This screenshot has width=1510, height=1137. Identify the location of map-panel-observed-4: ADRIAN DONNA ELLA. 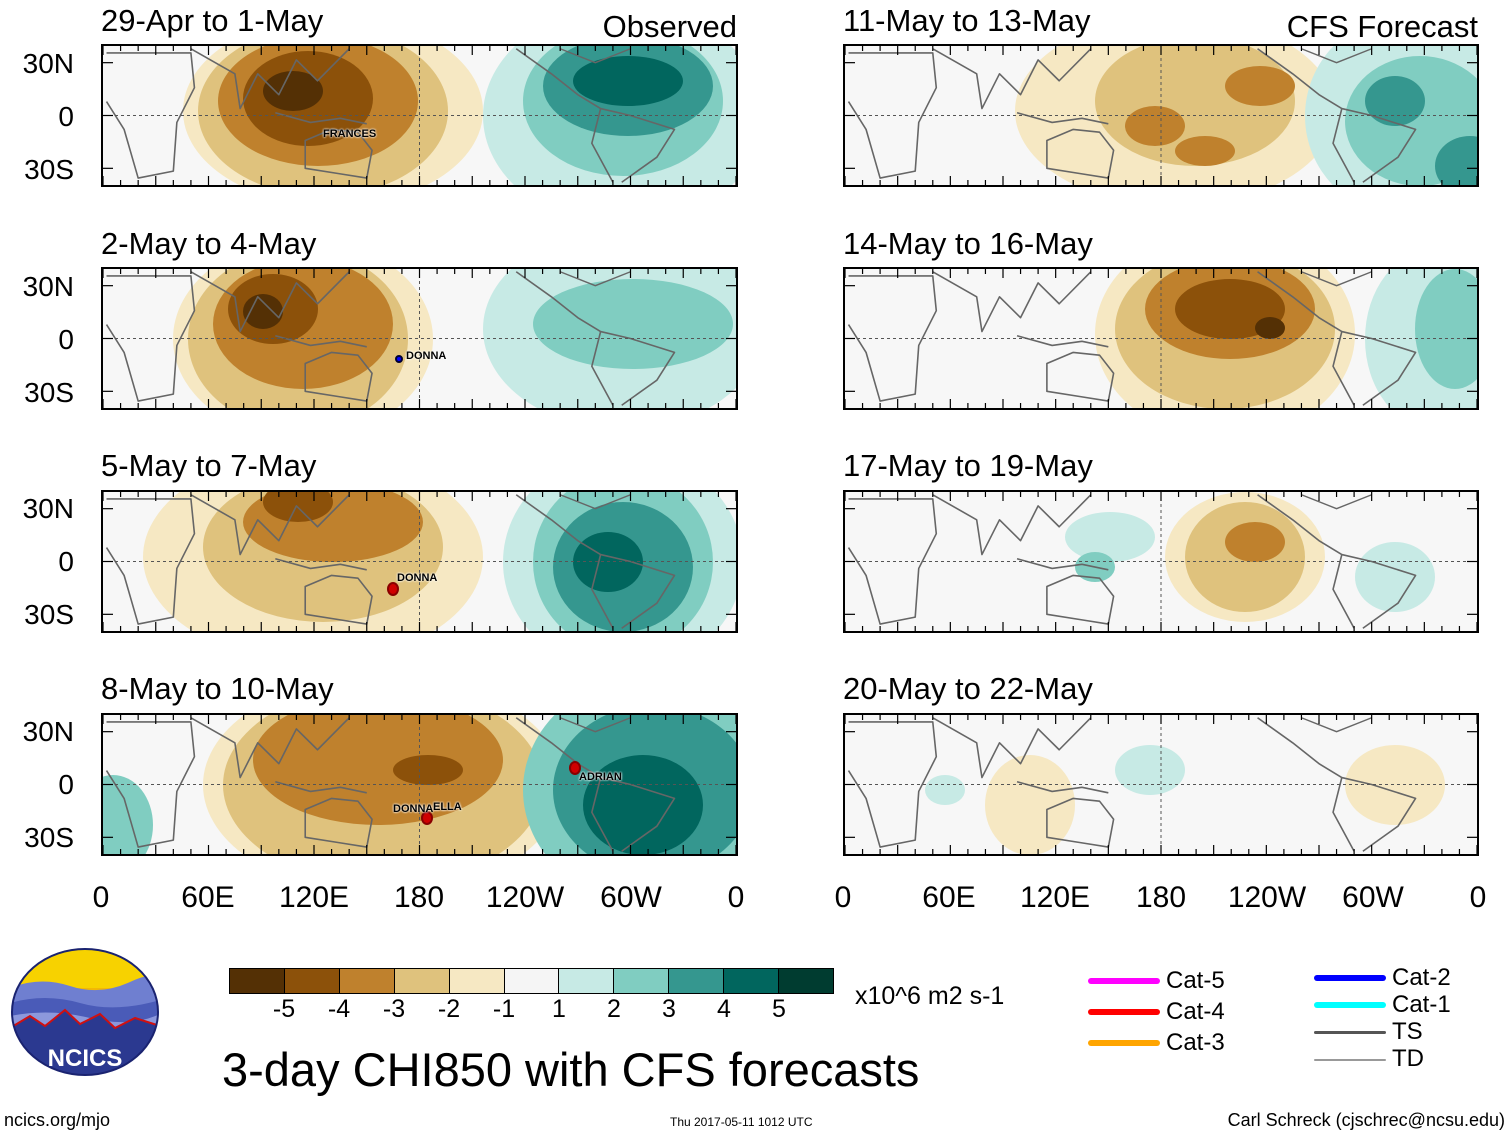
(419, 784).